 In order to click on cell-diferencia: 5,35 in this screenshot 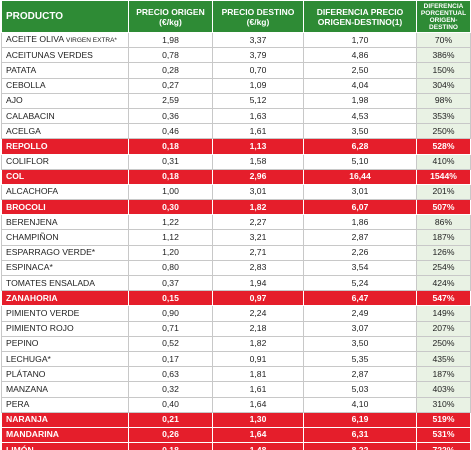, I will do `click(360, 359)`.